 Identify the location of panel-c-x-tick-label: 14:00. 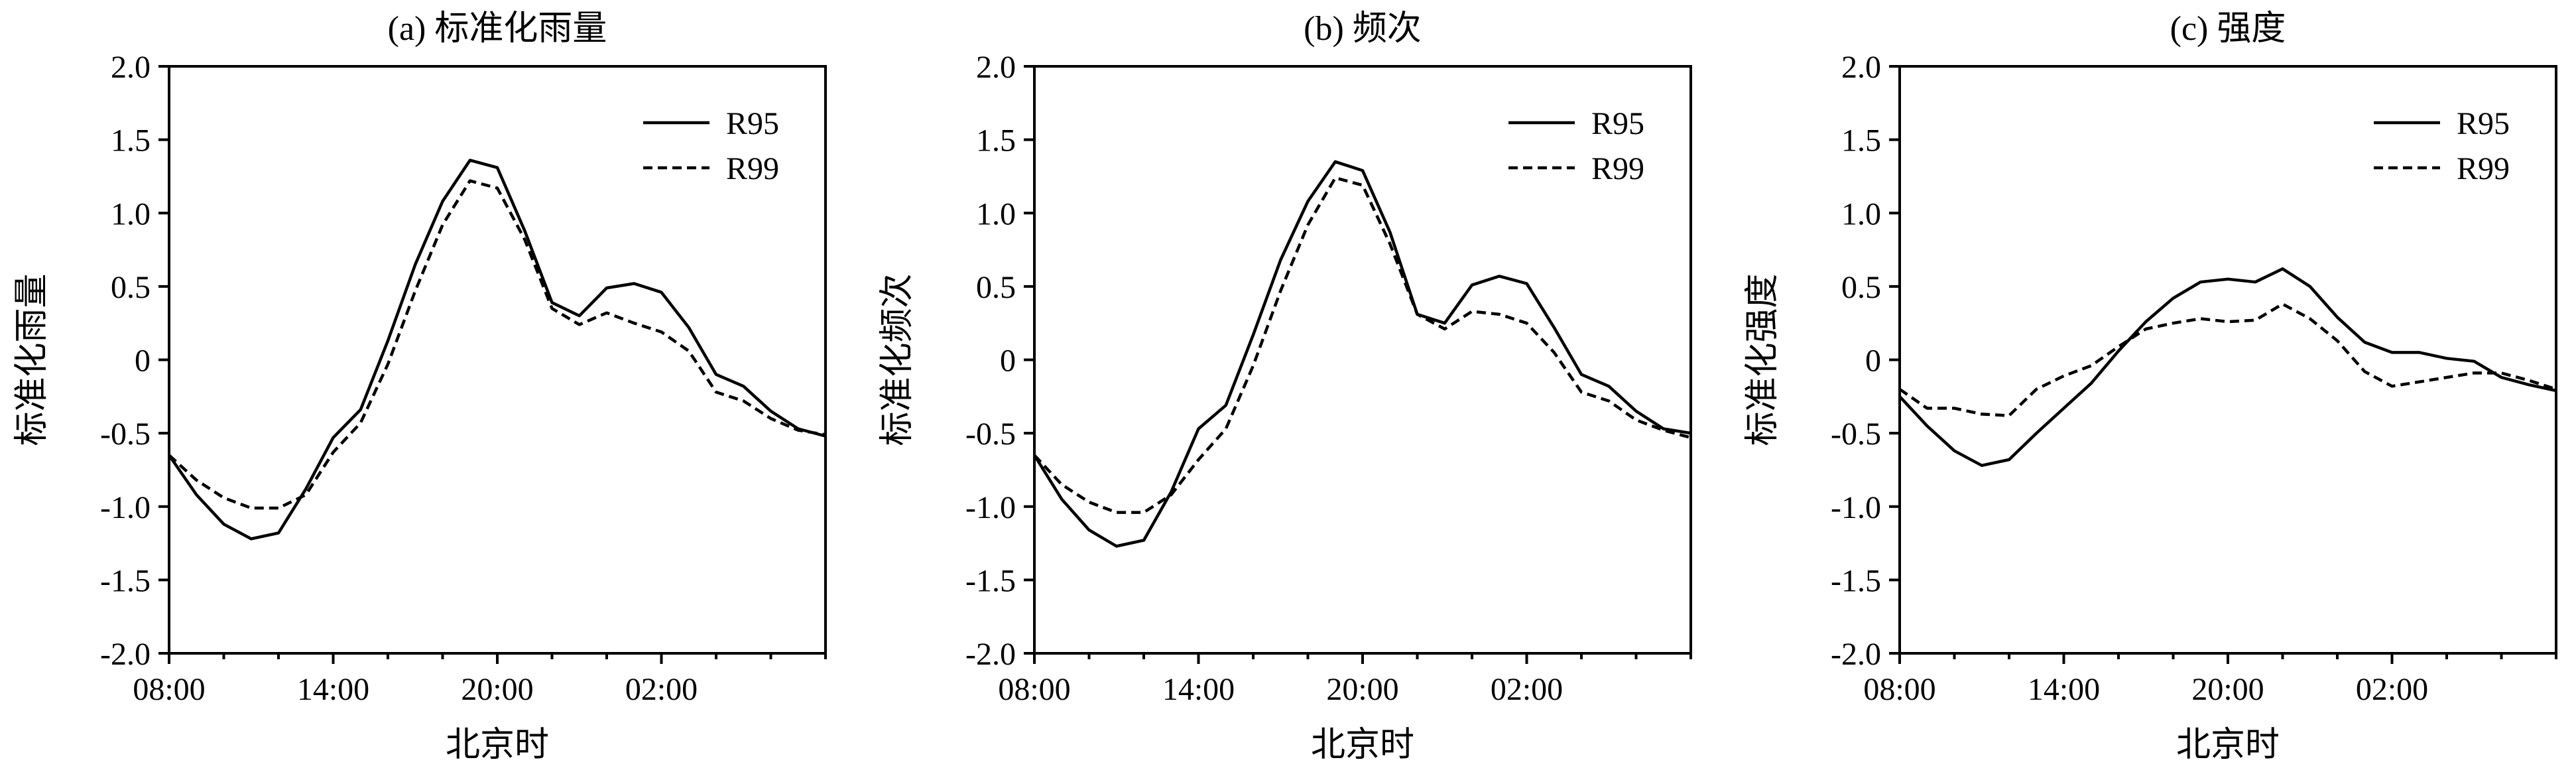
(2064, 689).